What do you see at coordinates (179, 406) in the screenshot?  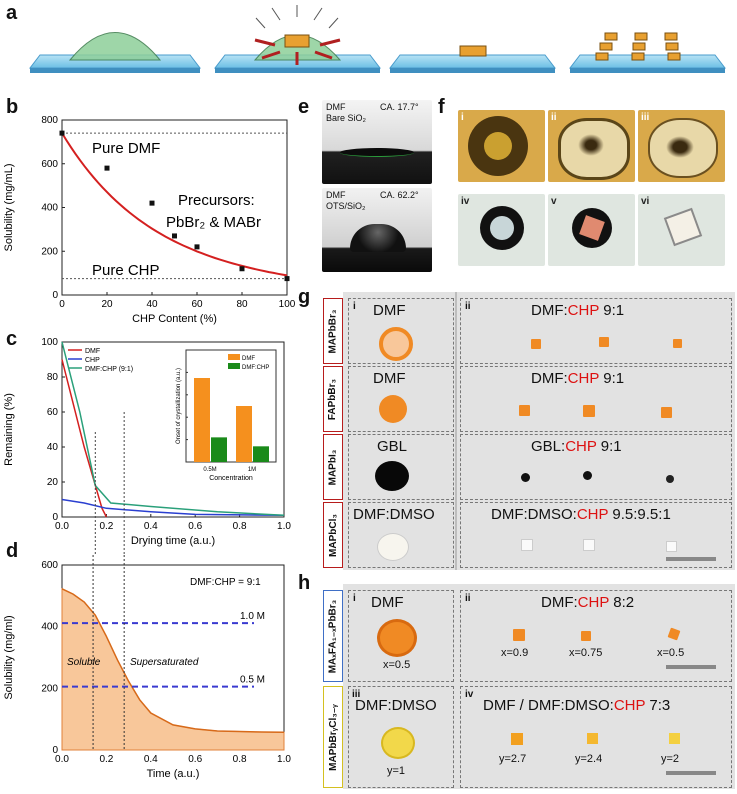 I see `c-inset-ylabel: Onset of crystallization (a.u.)` at bounding box center [179, 406].